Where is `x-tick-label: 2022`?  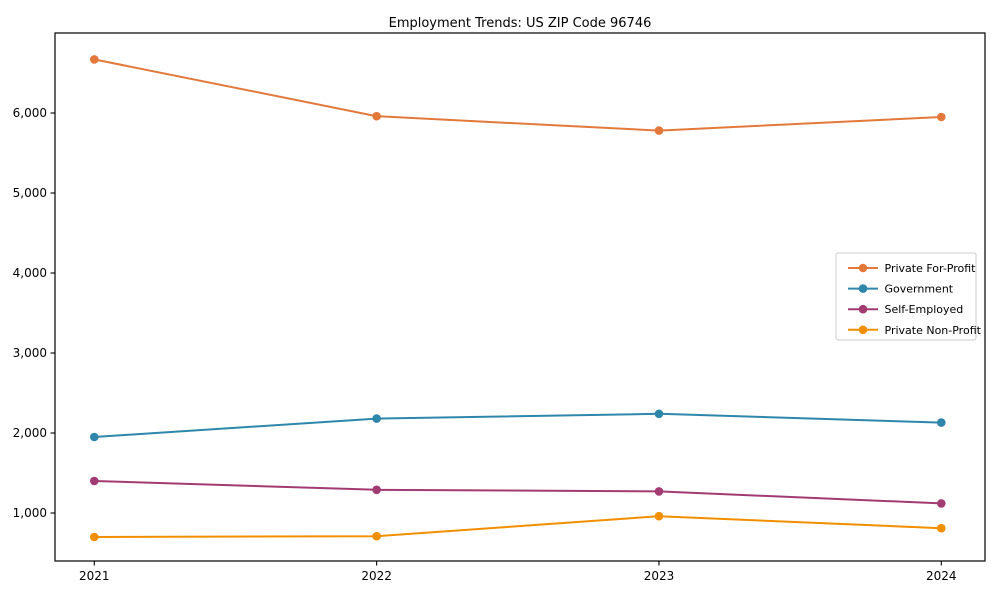 x-tick-label: 2022 is located at coordinates (376, 576).